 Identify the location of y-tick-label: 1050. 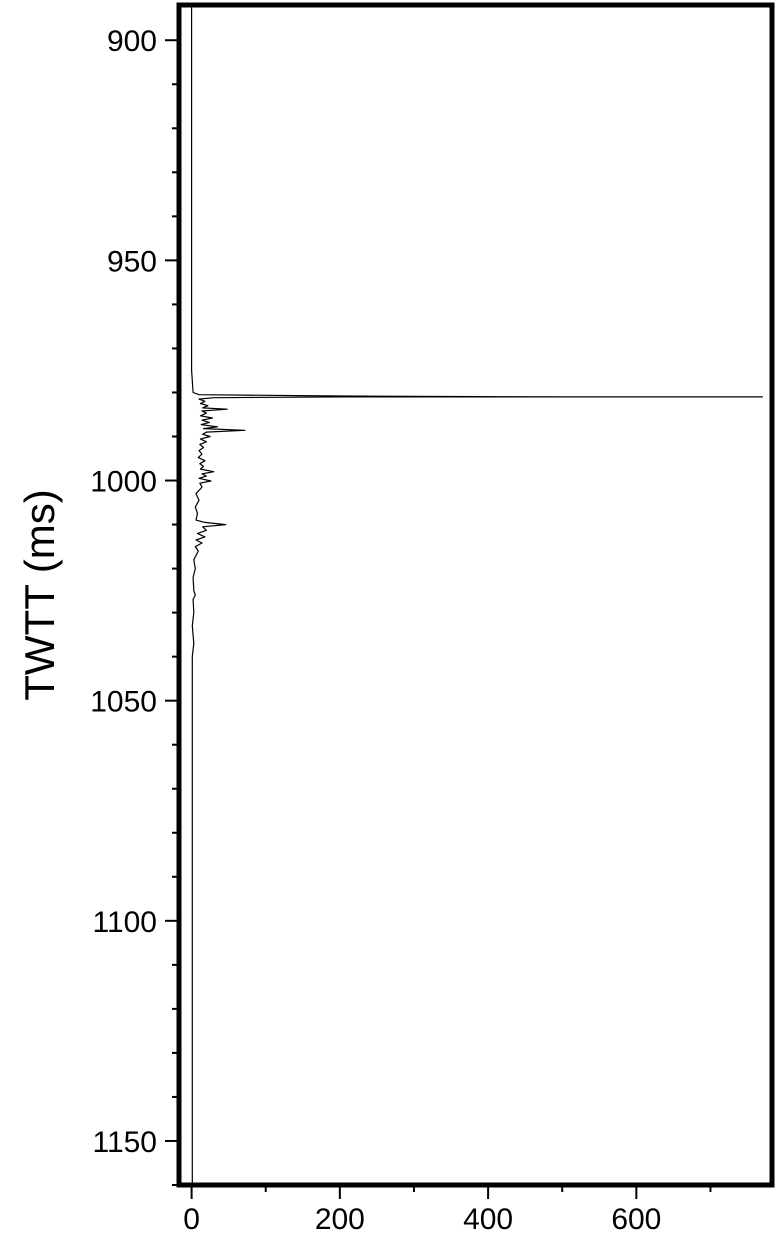
(123, 702).